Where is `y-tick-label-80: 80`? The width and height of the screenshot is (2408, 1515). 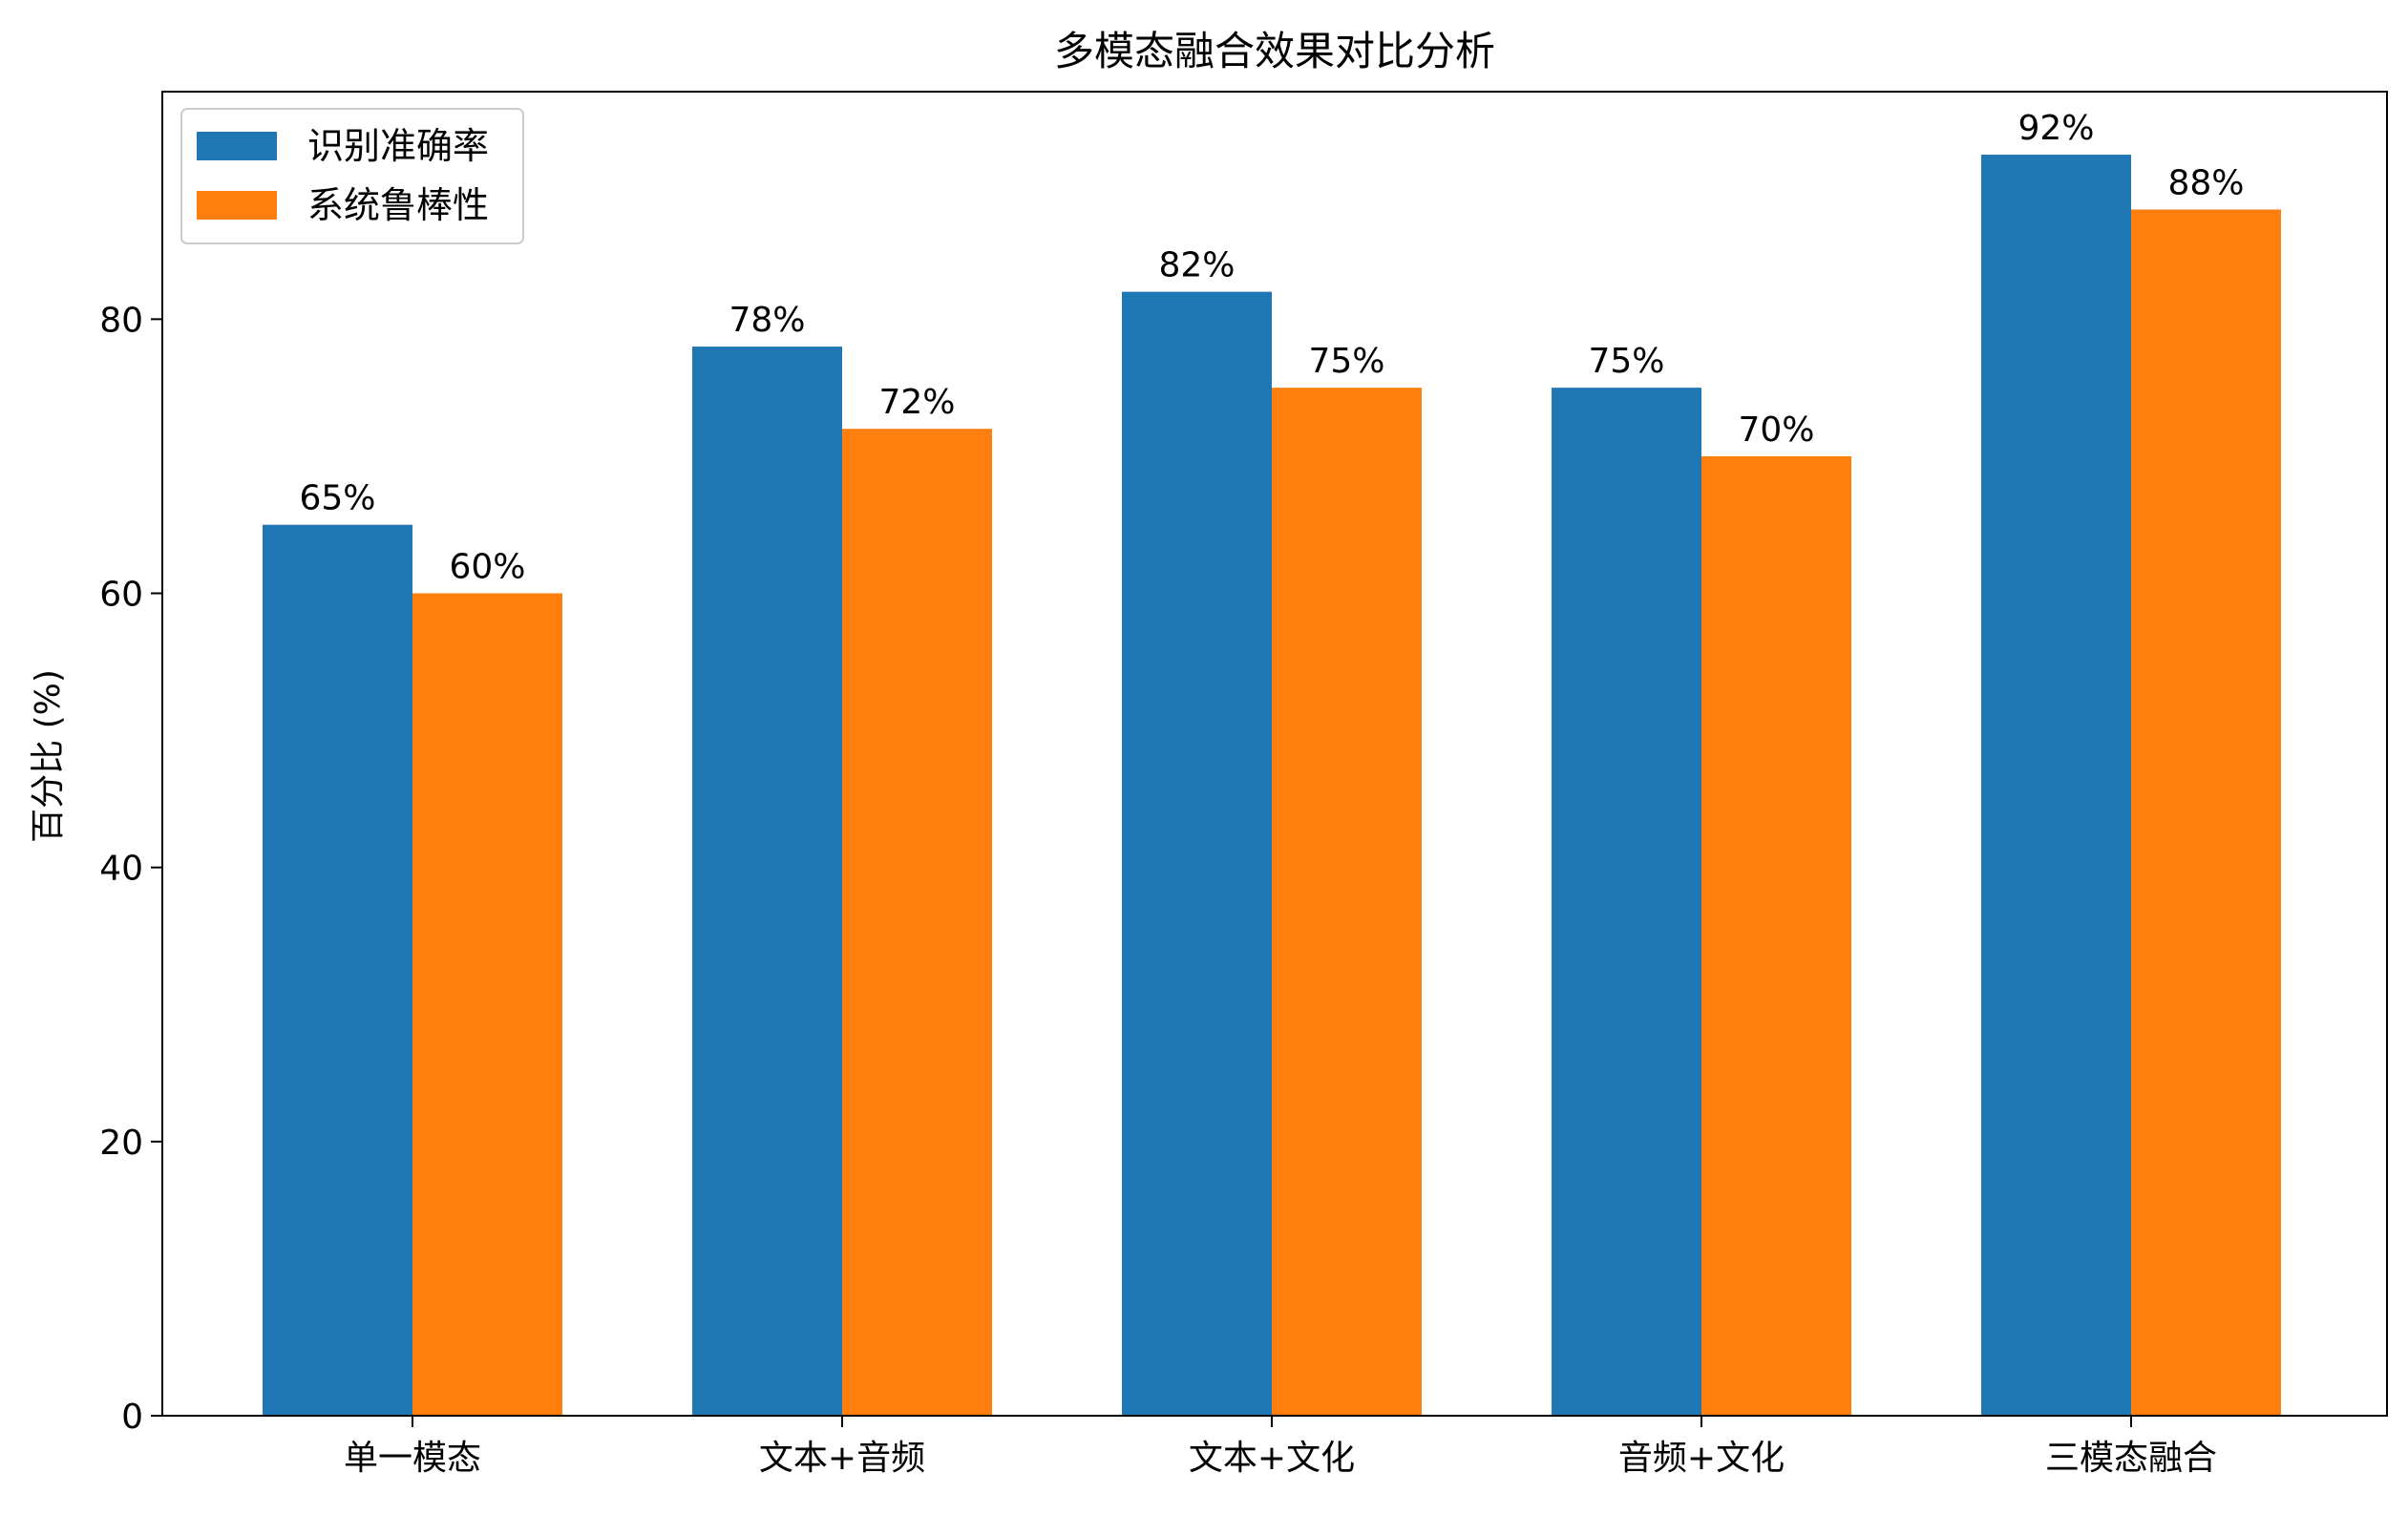 y-tick-label-80: 80 is located at coordinates (121, 321).